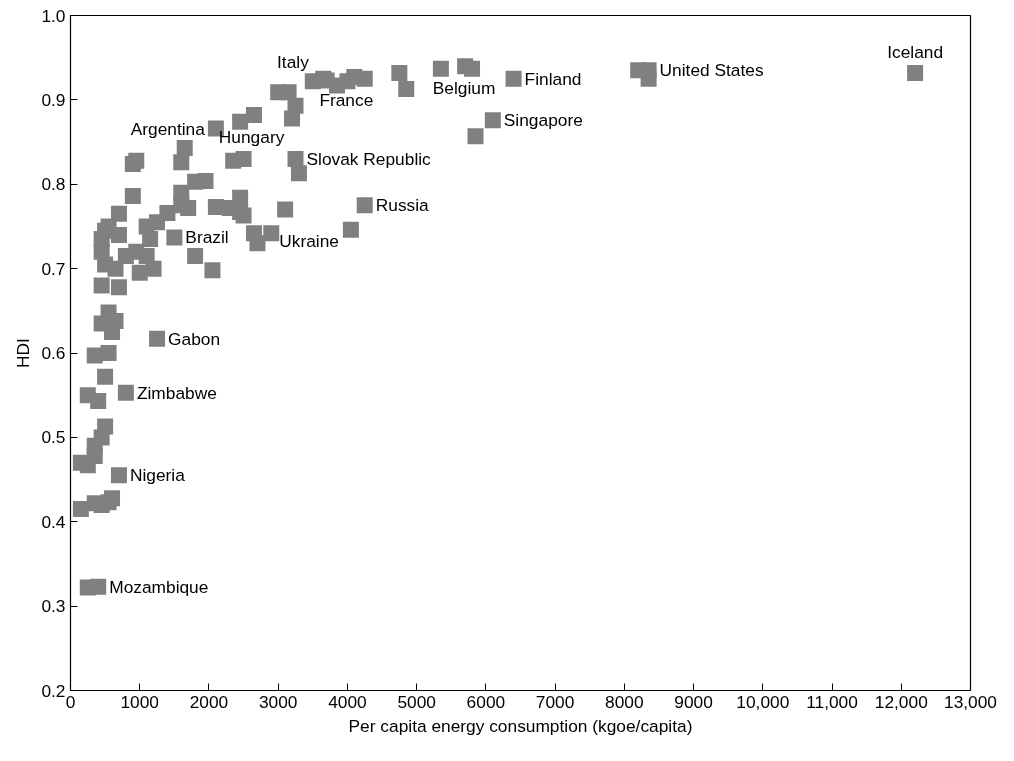  What do you see at coordinates (194, 338) in the screenshot?
I see `annotation: Gabon` at bounding box center [194, 338].